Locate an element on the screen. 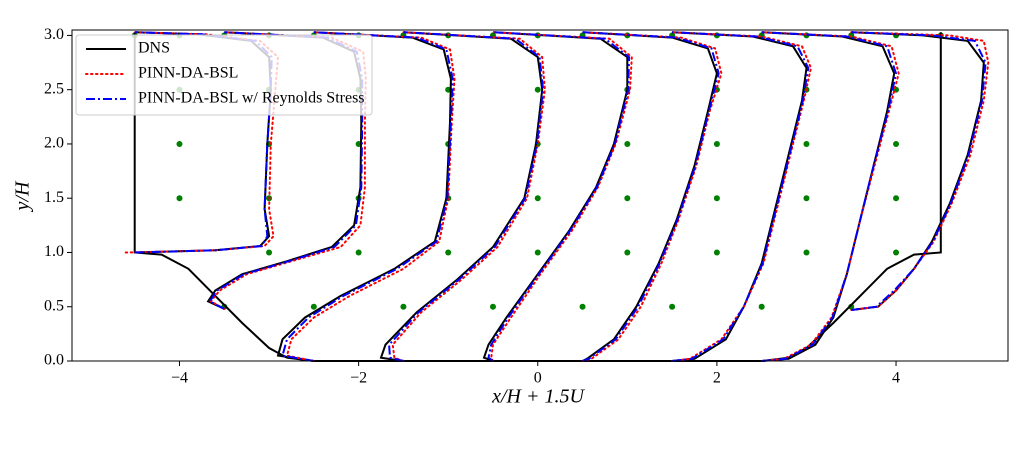  y-tick-label: 1.0 is located at coordinates (54, 251).